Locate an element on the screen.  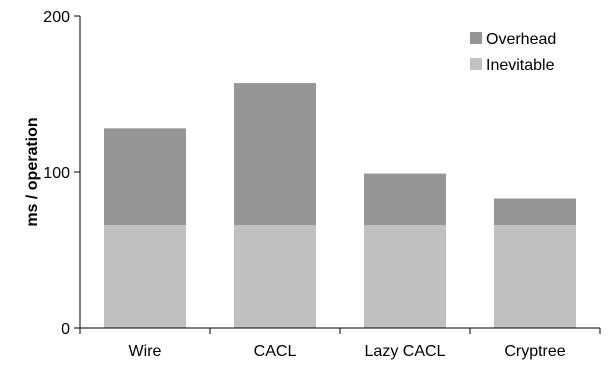
legend-swatch-inevitable is located at coordinates (476, 64).